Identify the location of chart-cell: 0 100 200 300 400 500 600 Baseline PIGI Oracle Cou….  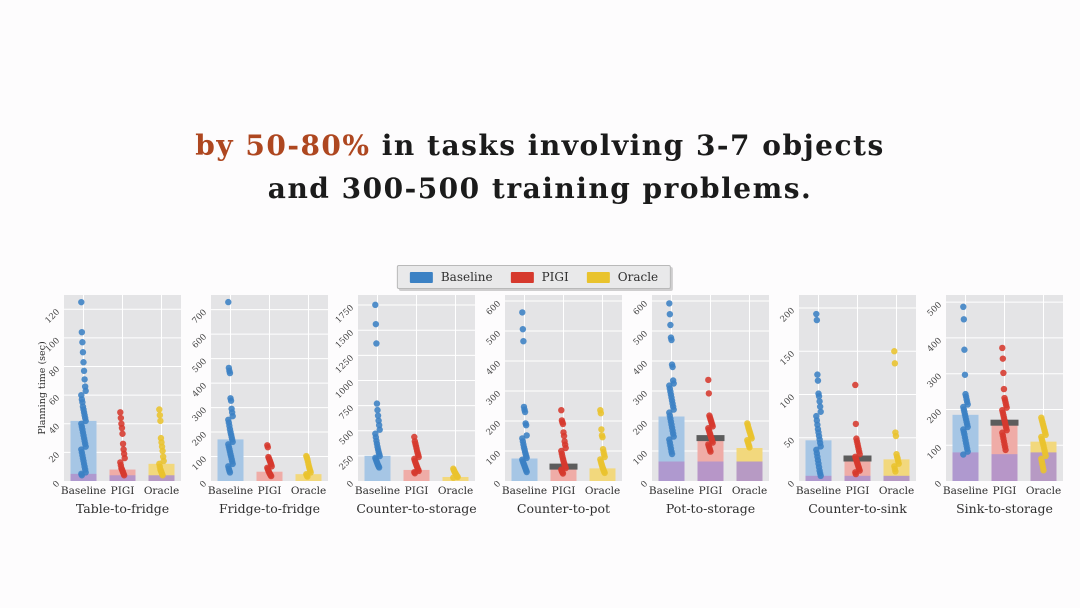
(550, 409).